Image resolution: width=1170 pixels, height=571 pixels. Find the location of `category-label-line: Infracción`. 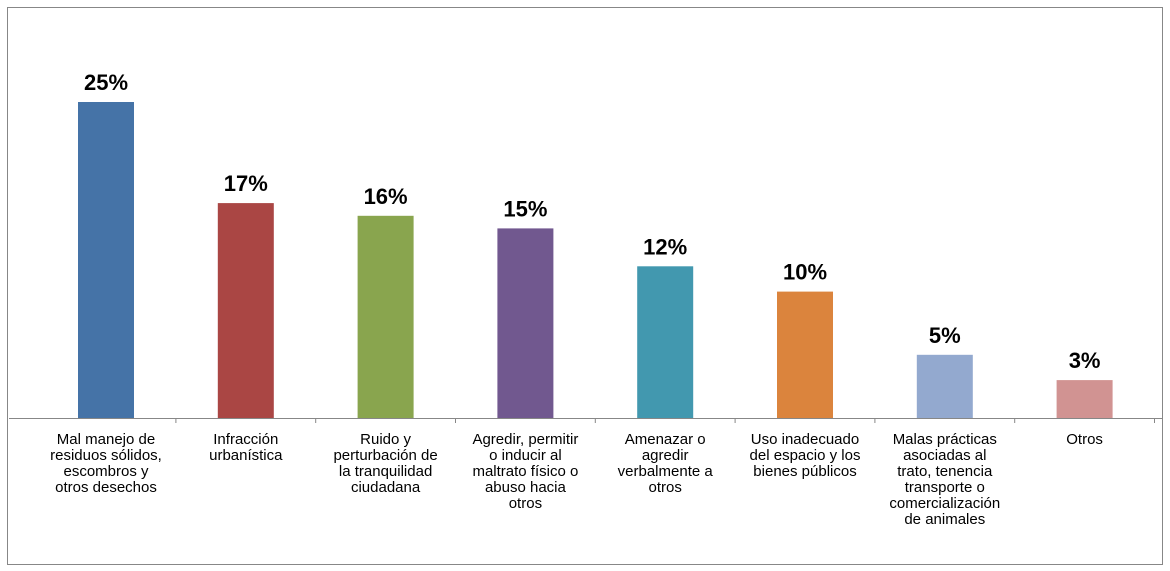

category-label-line: Infracción is located at coordinates (245, 439).